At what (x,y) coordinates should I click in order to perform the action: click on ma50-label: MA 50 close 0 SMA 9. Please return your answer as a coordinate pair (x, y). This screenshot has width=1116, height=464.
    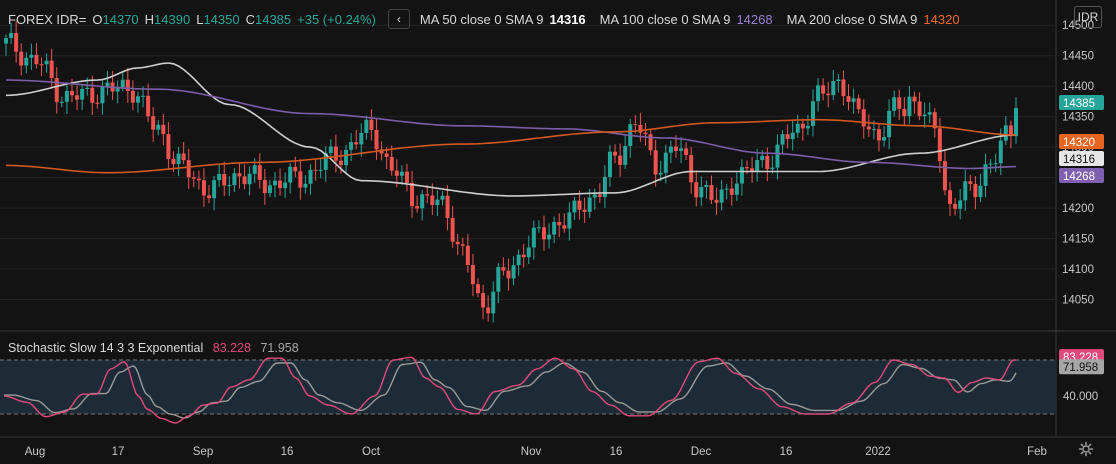
    Looking at the image, I should click on (481, 19).